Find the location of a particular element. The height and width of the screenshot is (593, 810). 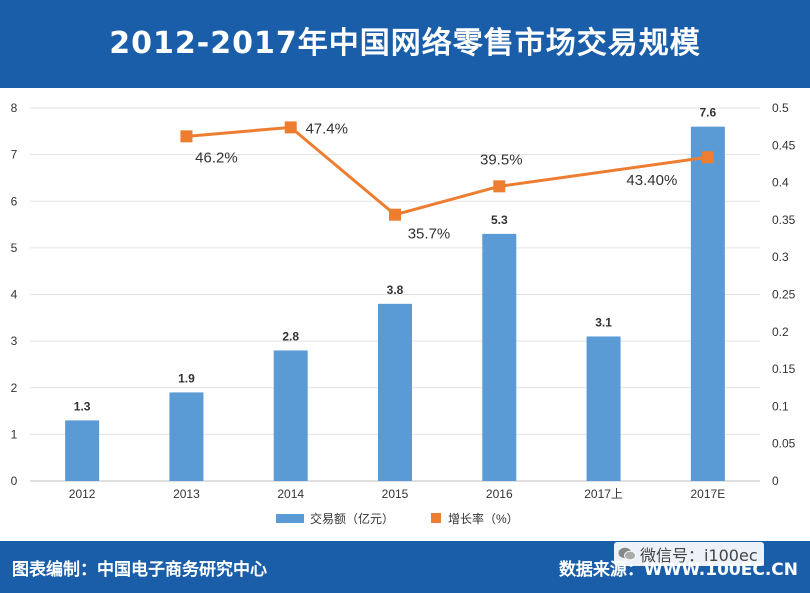

x-tick-label: 2015 is located at coordinates (395, 494).